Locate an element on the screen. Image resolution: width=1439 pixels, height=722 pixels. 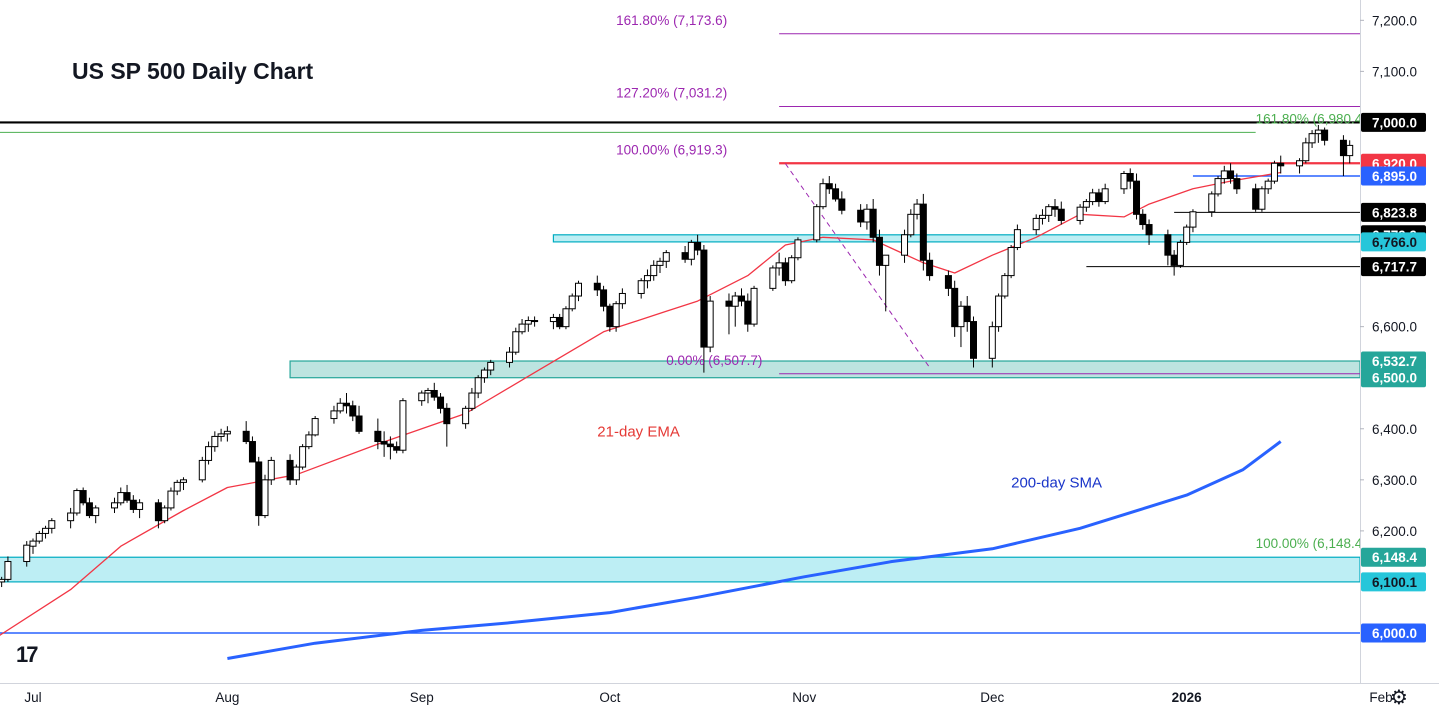
fib-label: 0.00% (6,507.7) is located at coordinates (714, 360).